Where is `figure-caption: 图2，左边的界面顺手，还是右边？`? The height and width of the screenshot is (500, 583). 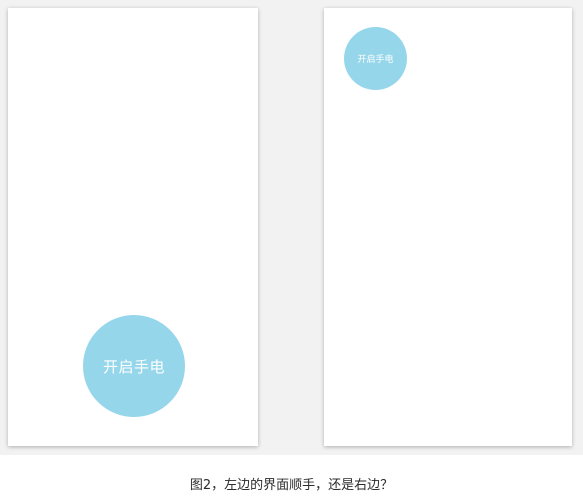 figure-caption: 图2，左边的界面顺手，还是右边？ is located at coordinates (291, 485).